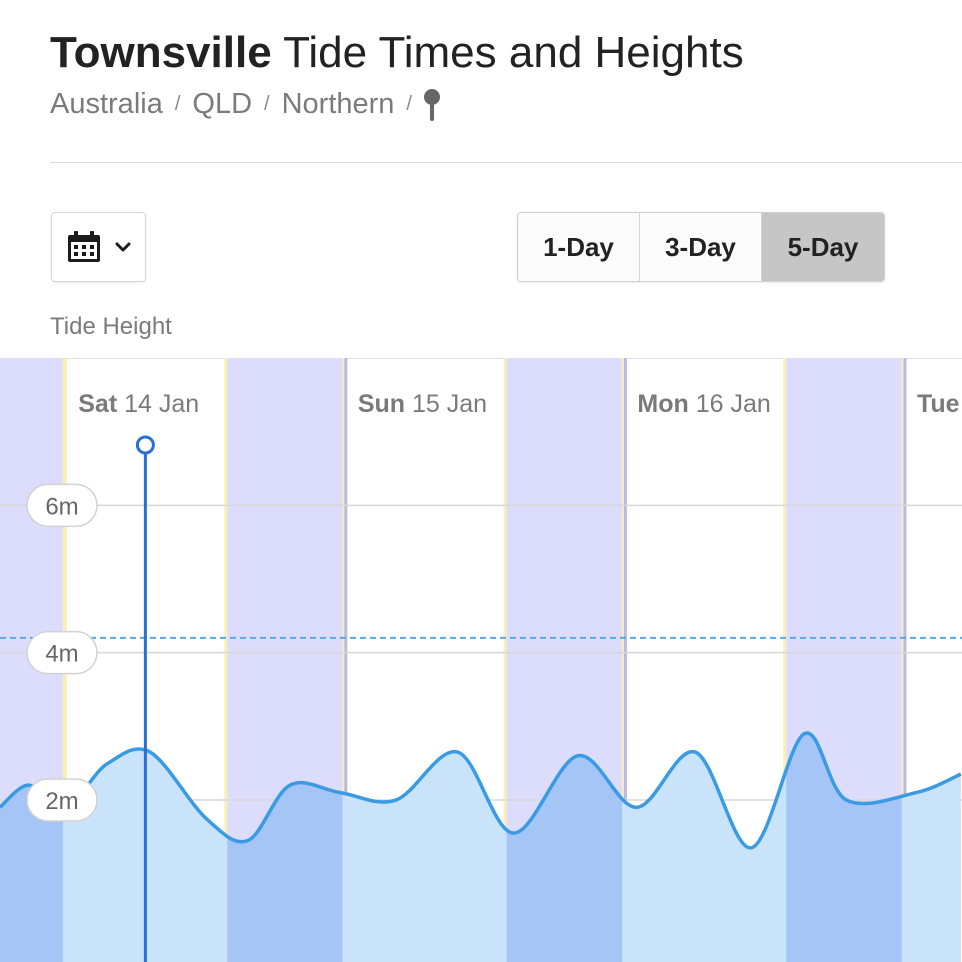  What do you see at coordinates (122, 247) in the screenshot?
I see `chevron-down-icon` at bounding box center [122, 247].